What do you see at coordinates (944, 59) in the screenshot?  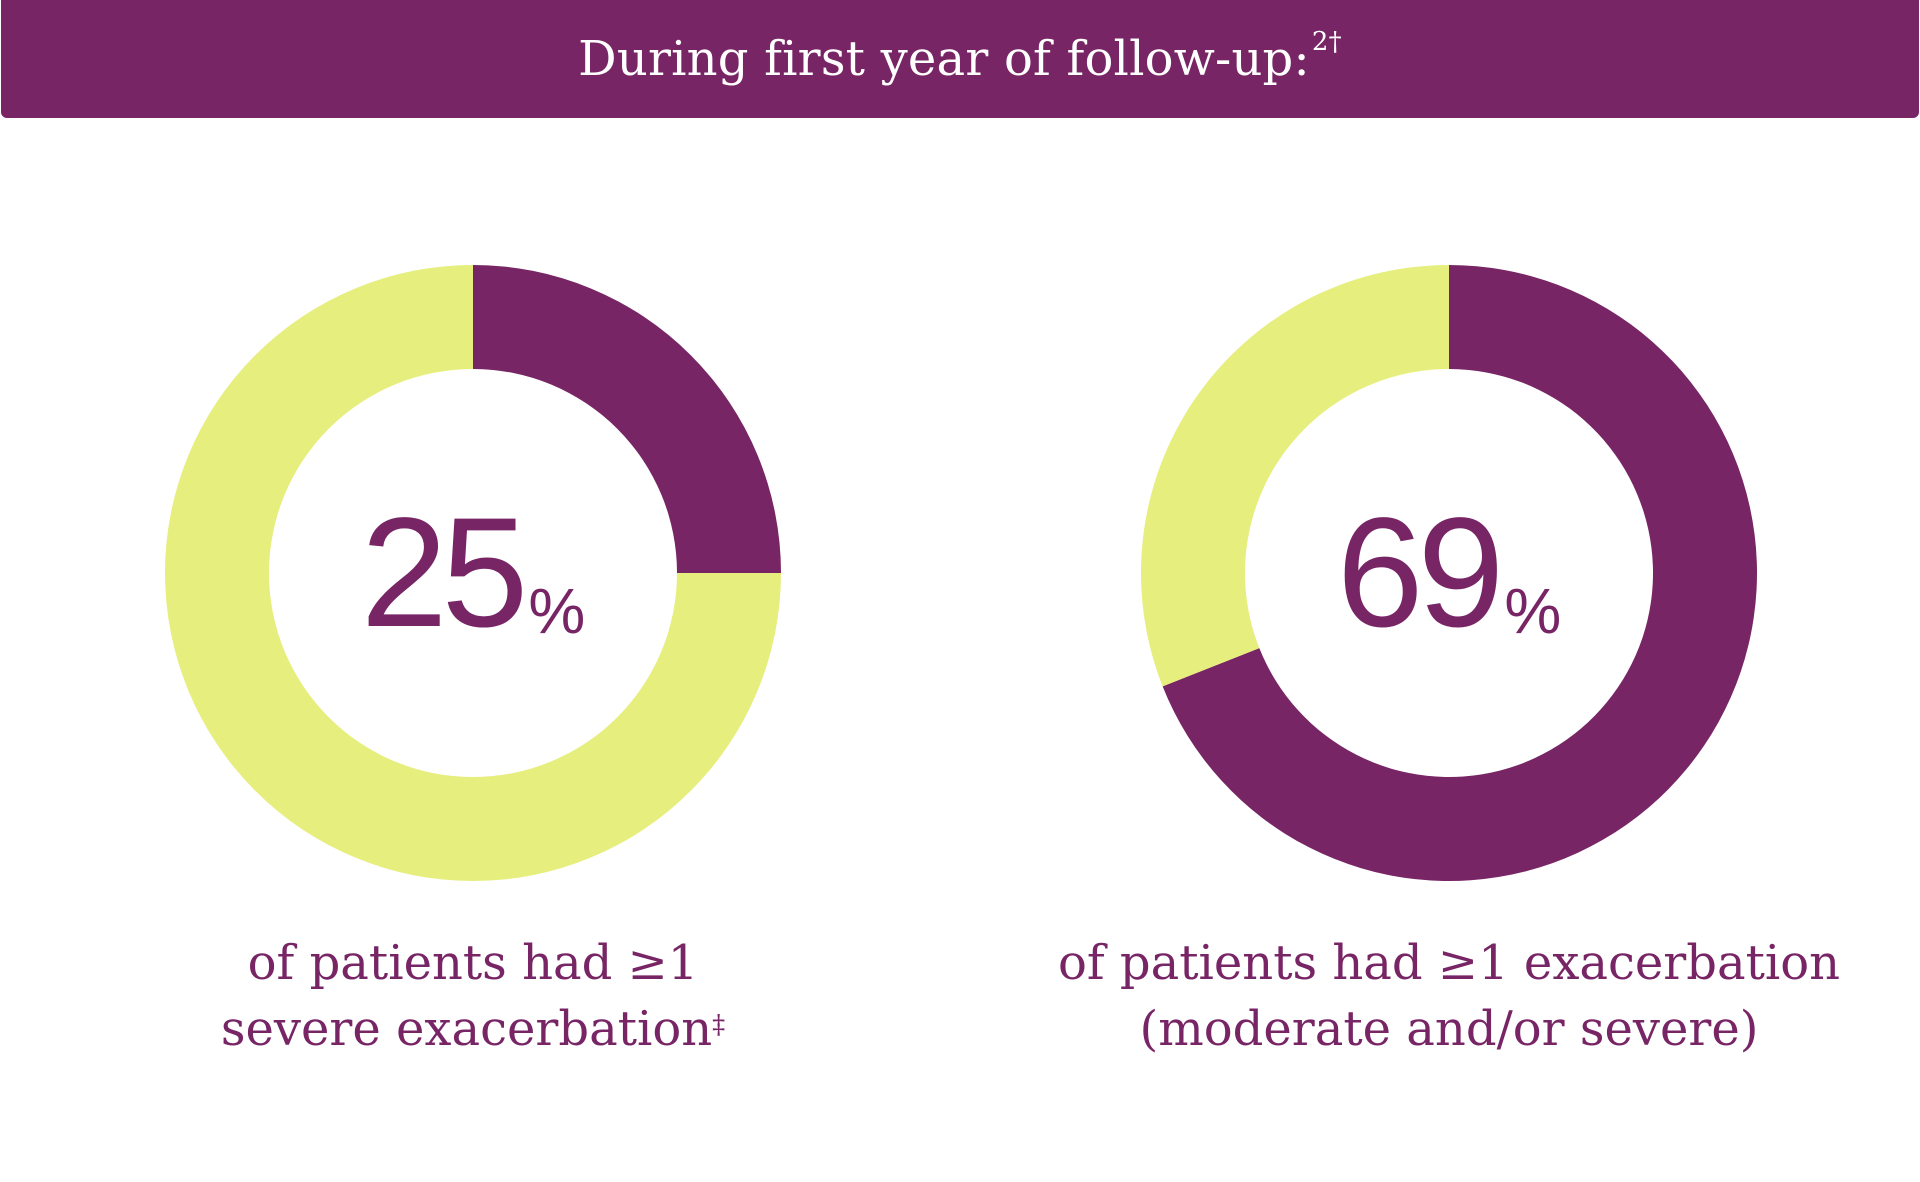 I see `title-text: During first year of follow-up:` at bounding box center [944, 59].